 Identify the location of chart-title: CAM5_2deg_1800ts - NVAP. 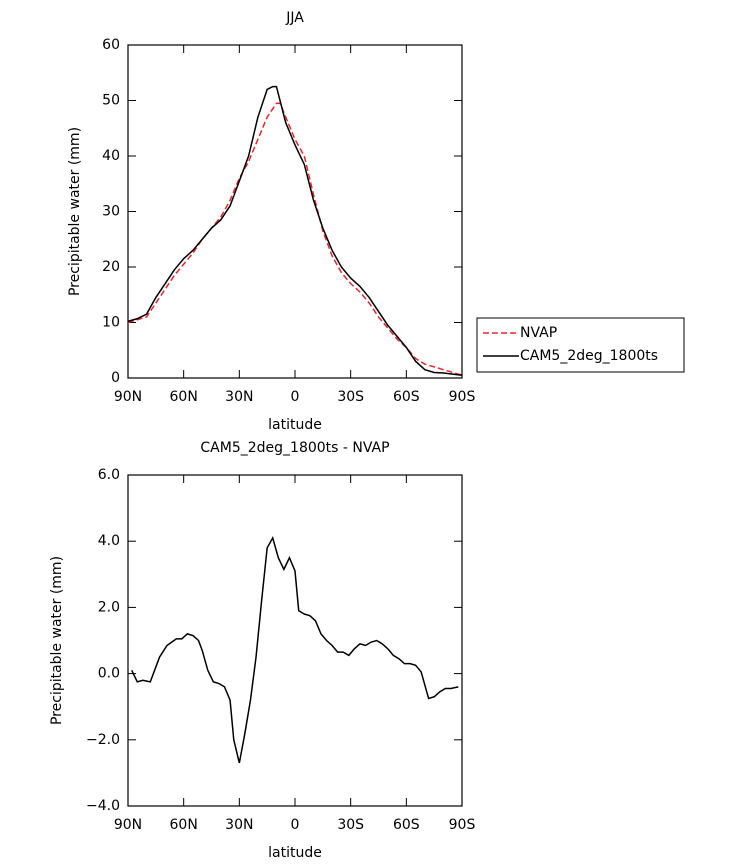
(294, 448).